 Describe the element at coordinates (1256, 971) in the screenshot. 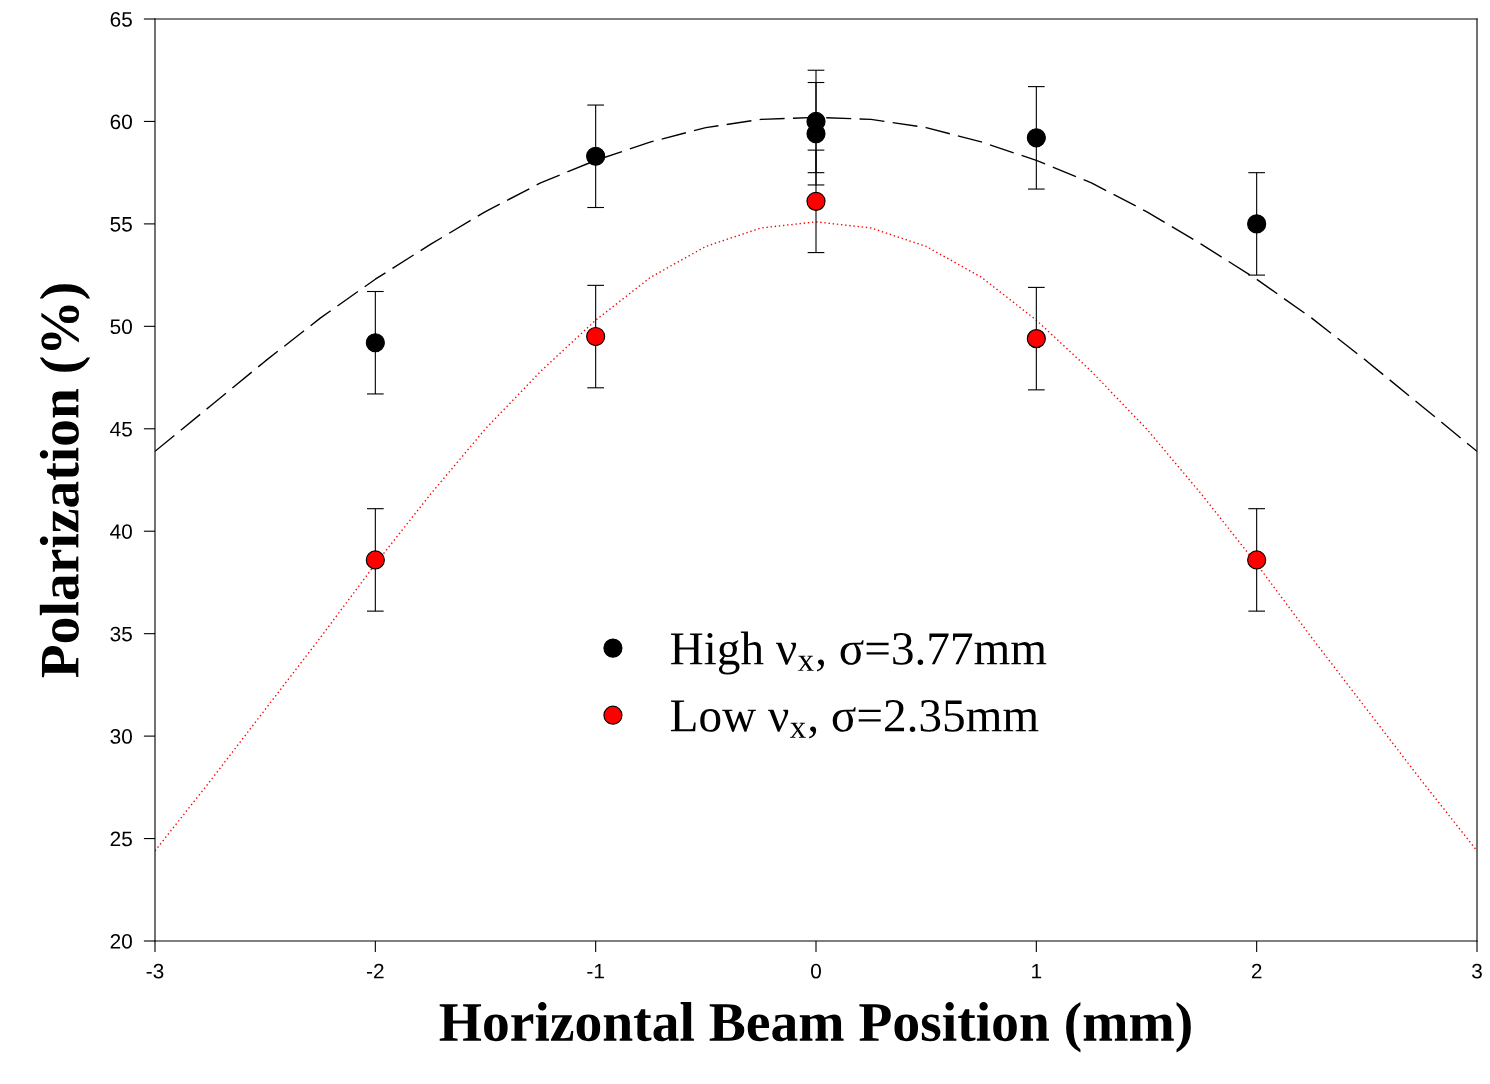

I see `x-tick-label: 2` at that location.